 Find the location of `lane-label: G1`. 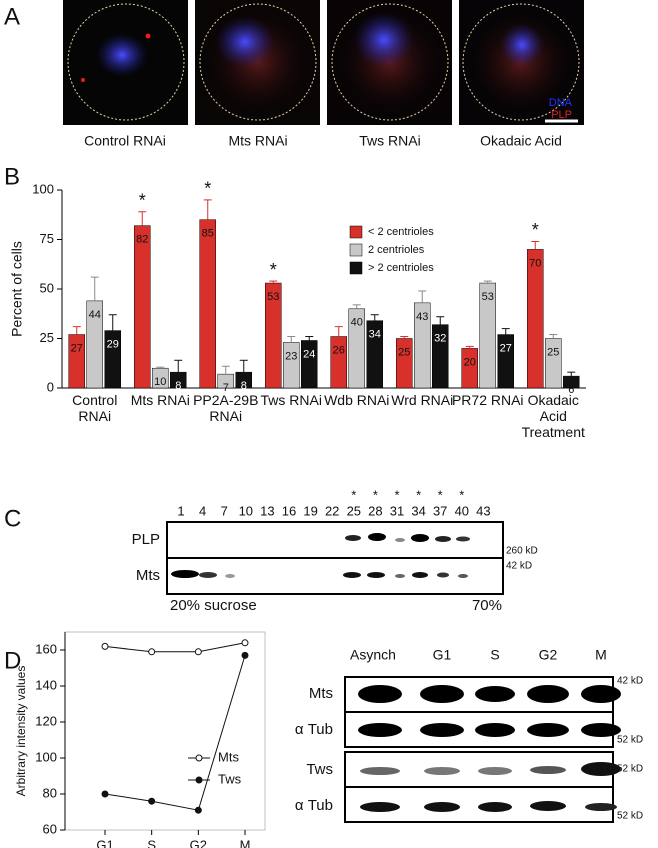

lane-label: G1 is located at coordinates (442, 655).